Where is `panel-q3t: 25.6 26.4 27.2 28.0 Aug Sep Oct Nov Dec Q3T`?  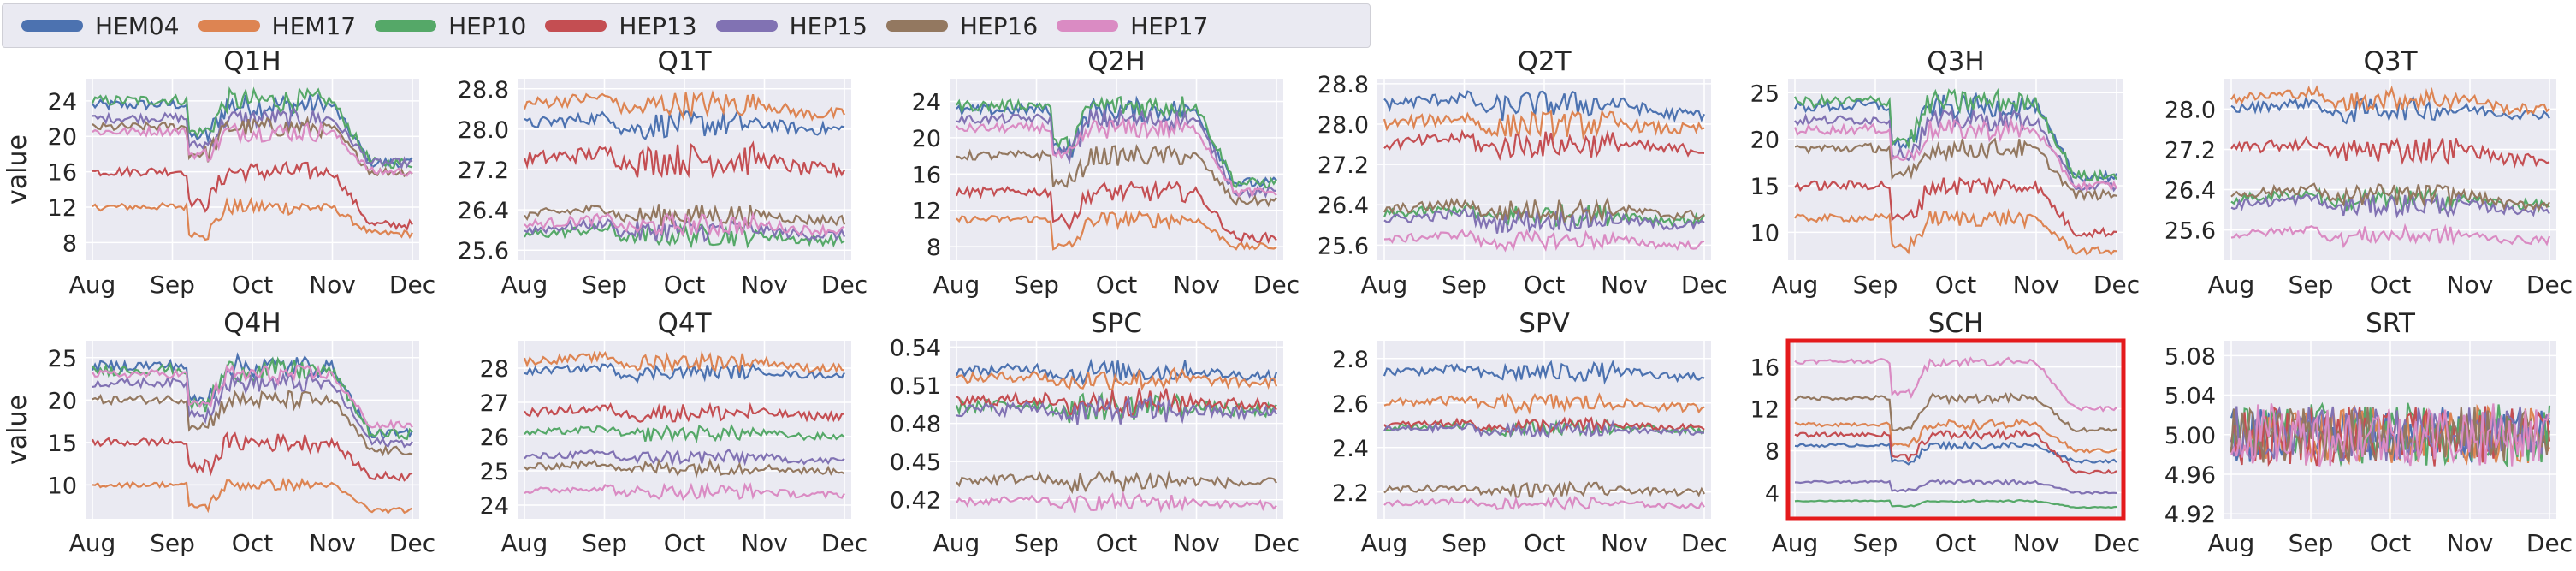
panel-q3t: 25.6 26.4 27.2 28.0 Aug Sep Oct Nov Dec Q3T is located at coordinates (2368, 172).